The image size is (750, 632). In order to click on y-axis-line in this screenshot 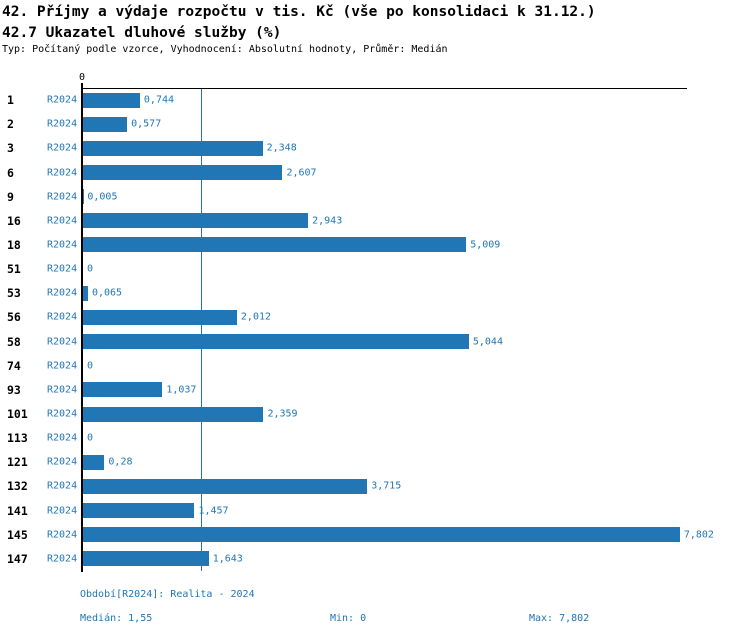, I will do `click(82, 327)`.